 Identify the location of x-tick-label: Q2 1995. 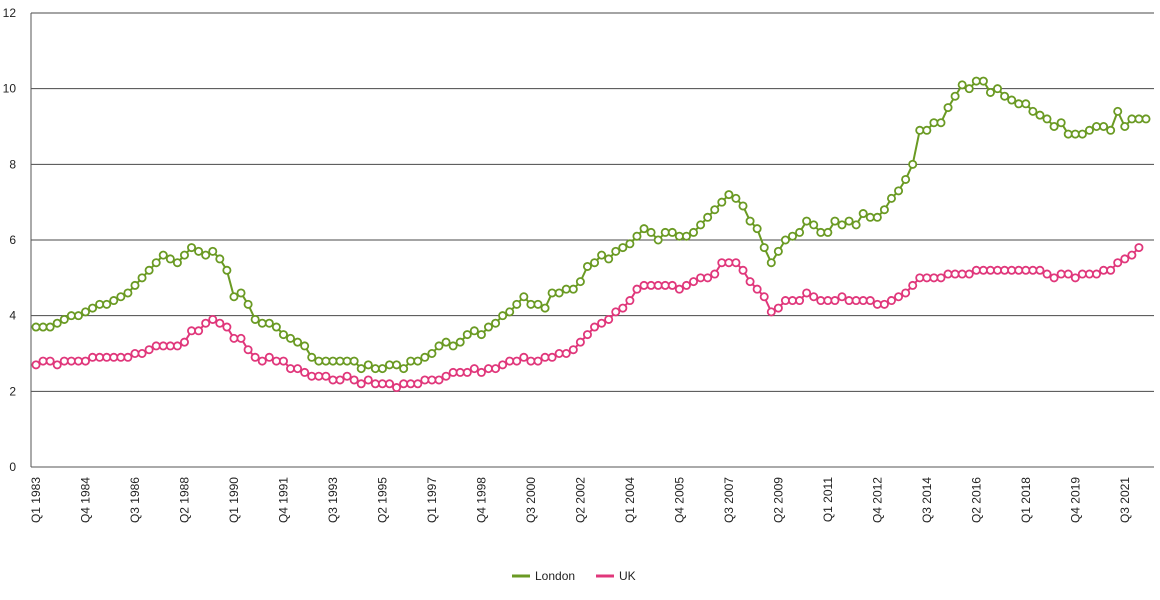
(382, 500).